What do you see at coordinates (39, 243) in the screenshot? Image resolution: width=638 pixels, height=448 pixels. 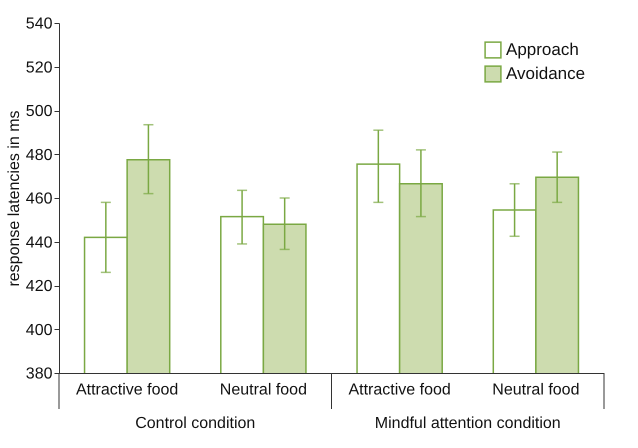 I see `y-tick-label: 440` at bounding box center [39, 243].